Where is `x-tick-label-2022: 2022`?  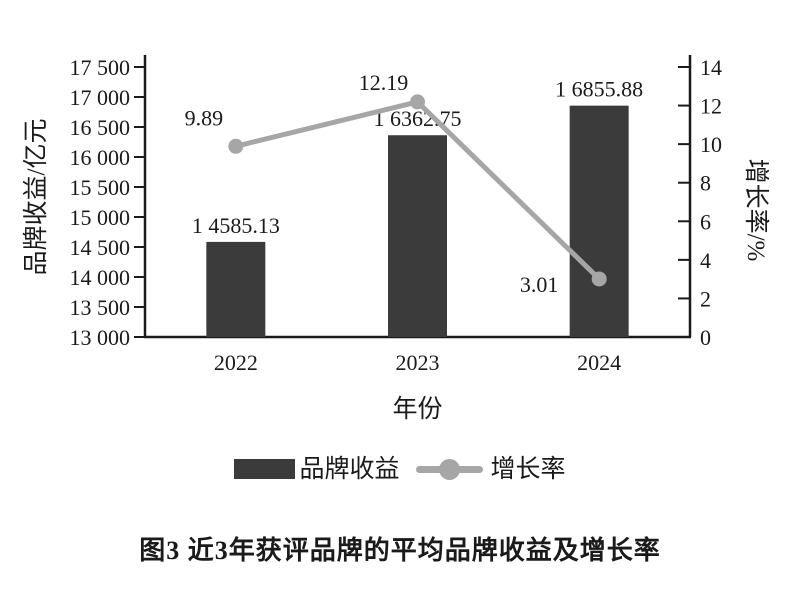 x-tick-label-2022: 2022 is located at coordinates (236, 362).